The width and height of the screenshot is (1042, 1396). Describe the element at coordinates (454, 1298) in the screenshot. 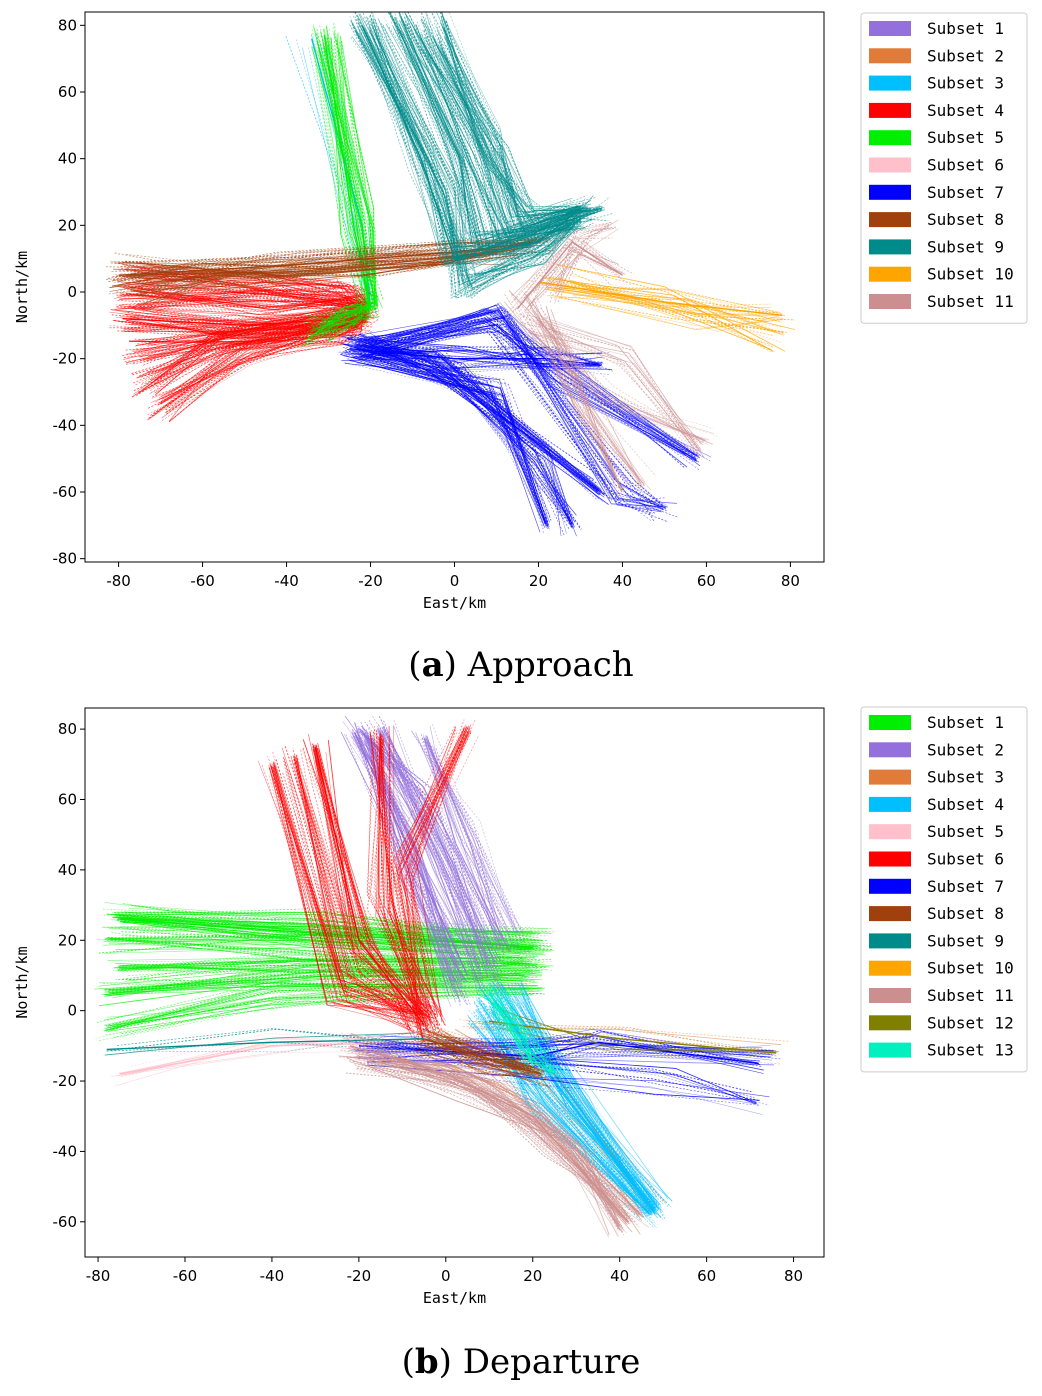

I see `x-axis-label: East/km` at that location.